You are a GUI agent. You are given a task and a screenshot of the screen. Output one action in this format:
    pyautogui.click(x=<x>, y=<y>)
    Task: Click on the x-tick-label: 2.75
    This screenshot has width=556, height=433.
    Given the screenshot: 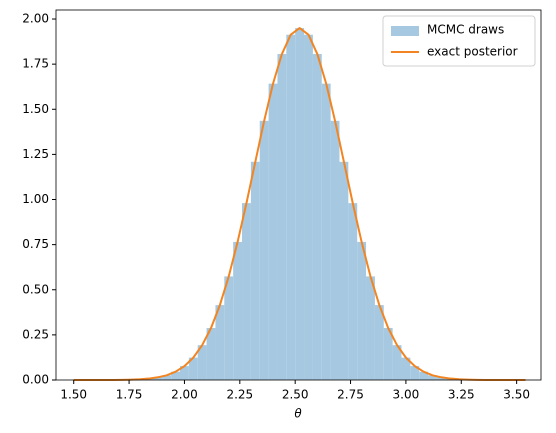 What is the action you would take?
    pyautogui.click(x=350, y=395)
    